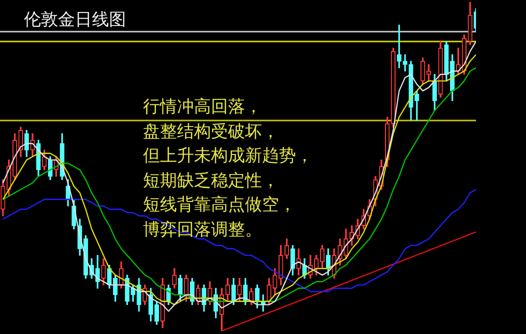  Describe the element at coordinates (220, 205) in the screenshot. I see `annotation: 短线背靠高点做空，` at that location.